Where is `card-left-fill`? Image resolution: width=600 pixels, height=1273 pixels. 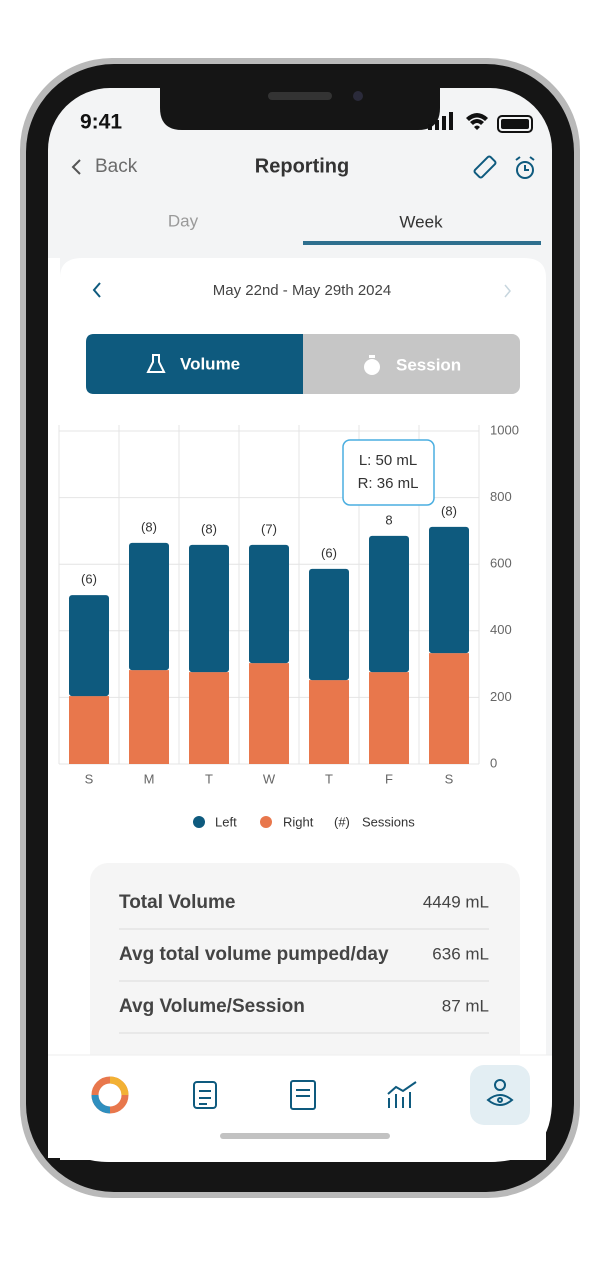 card-left-fill is located at coordinates (54, 708).